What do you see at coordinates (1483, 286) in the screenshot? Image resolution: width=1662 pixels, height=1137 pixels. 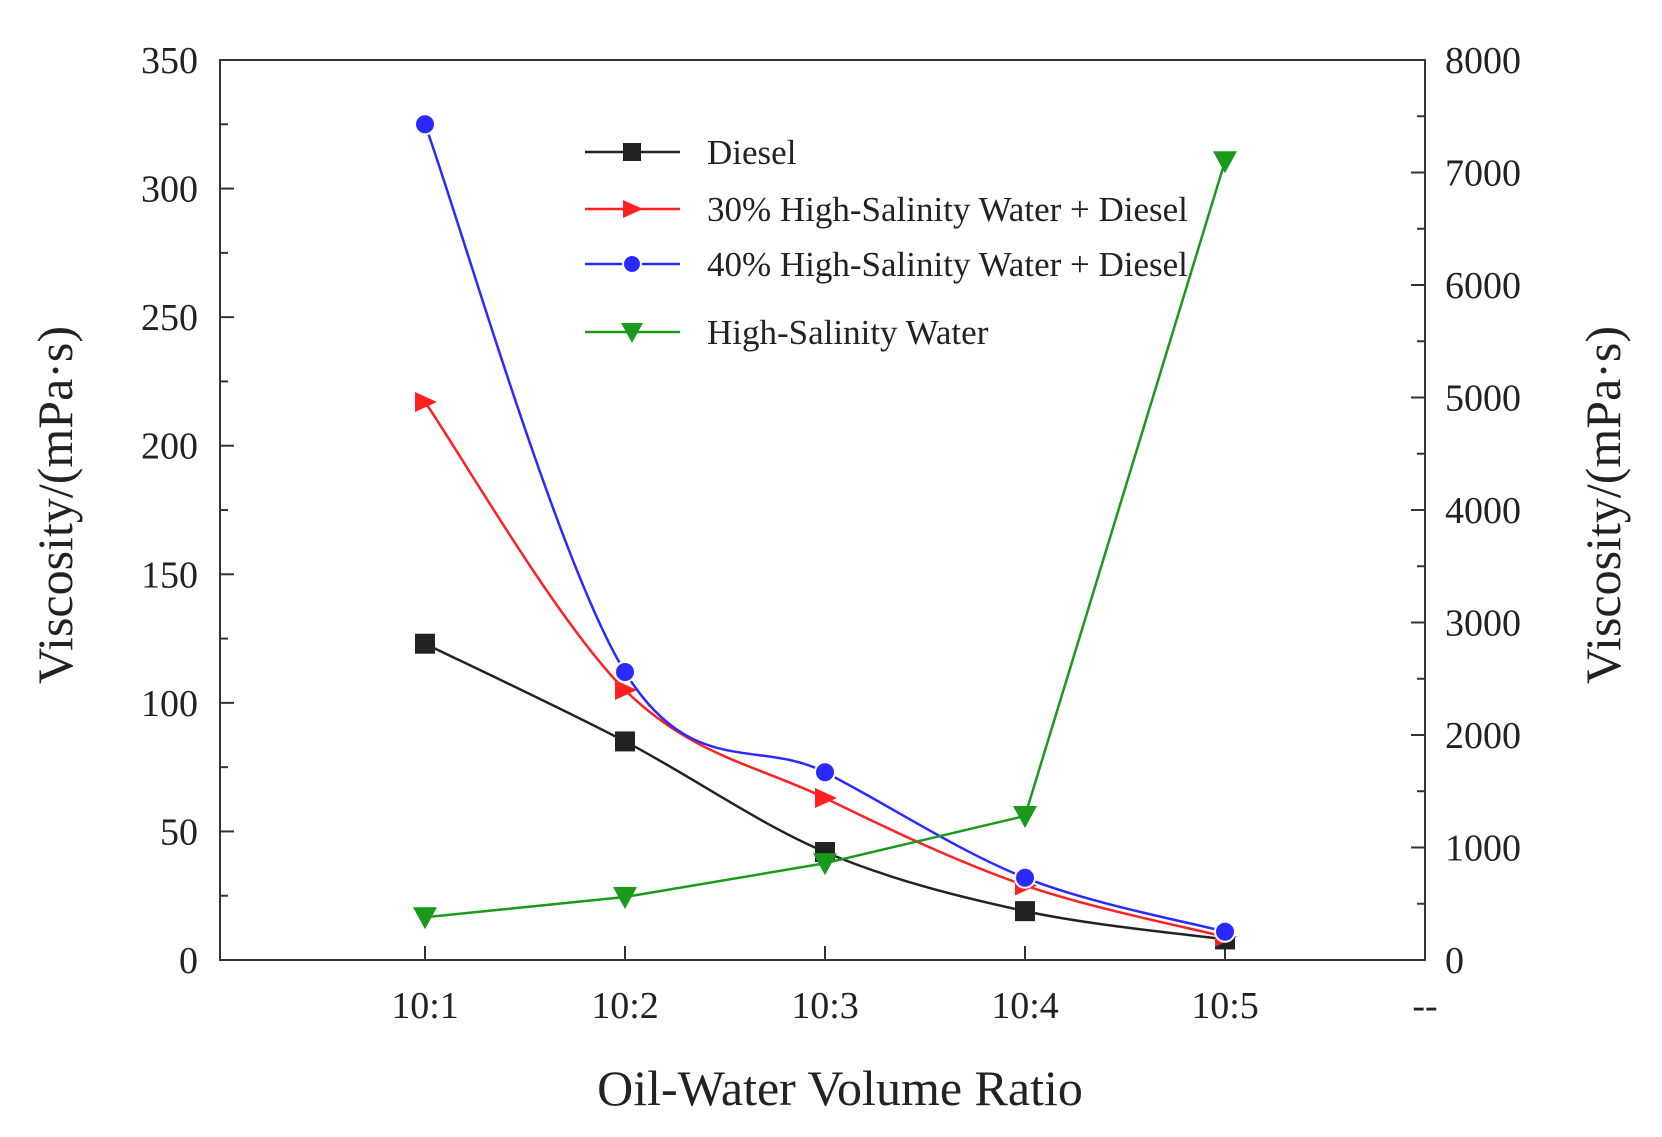 I see `right-tick-label: 6000` at bounding box center [1483, 286].